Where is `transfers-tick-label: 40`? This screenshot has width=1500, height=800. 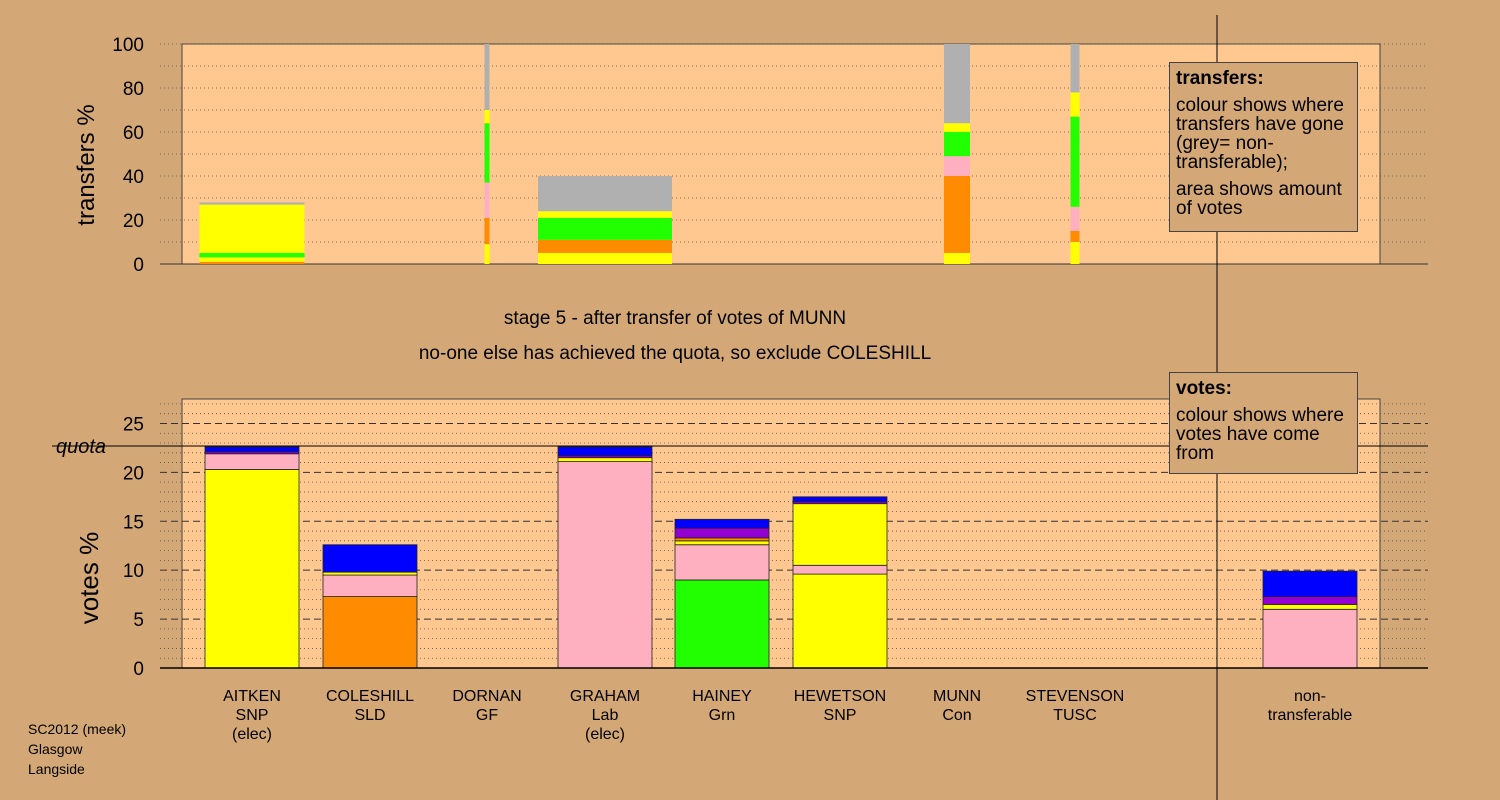
transfers-tick-label: 40 is located at coordinates (133, 177).